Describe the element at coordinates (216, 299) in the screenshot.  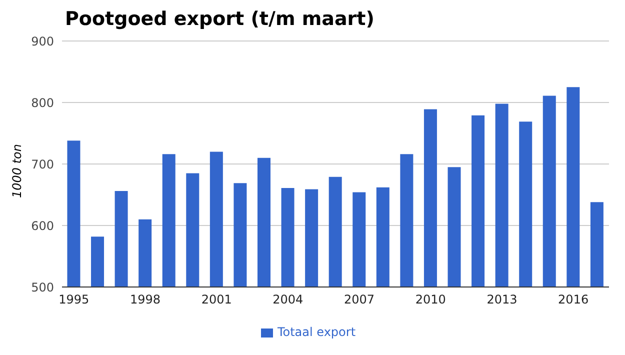
I see `x-tick-label: 2001` at that location.